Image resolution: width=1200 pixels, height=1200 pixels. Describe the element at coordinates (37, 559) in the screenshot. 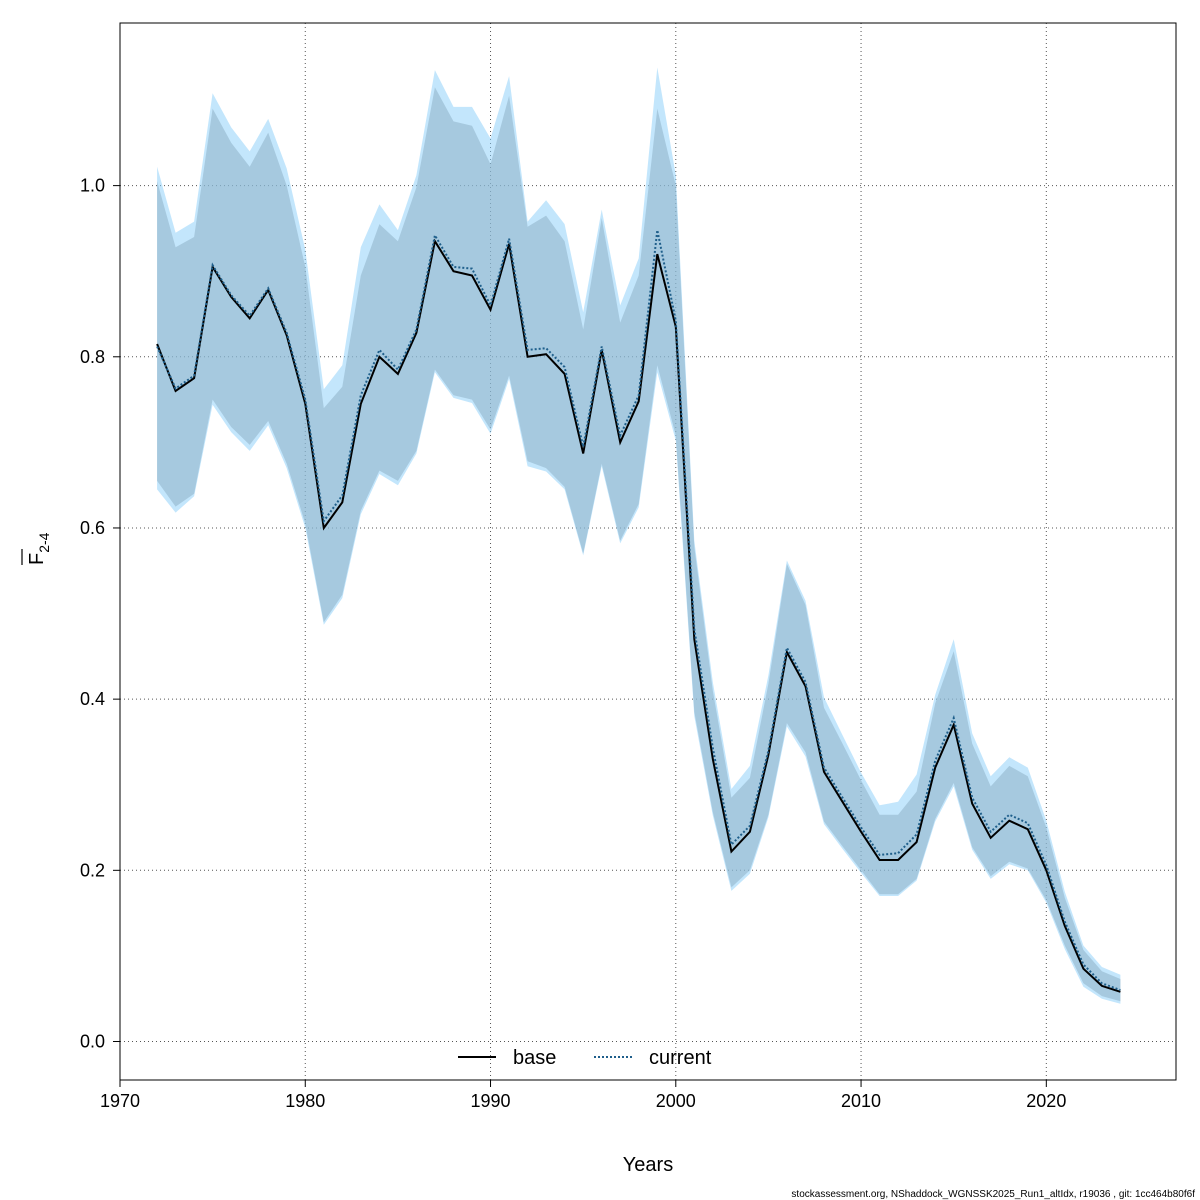

I see `y-axis-title-main: F` at that location.